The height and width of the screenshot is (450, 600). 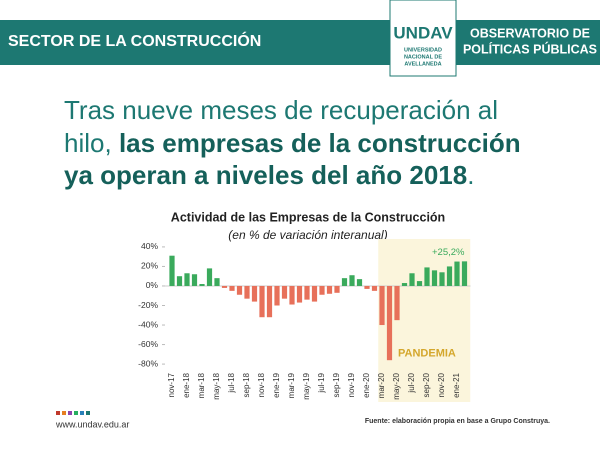 What do you see at coordinates (422, 64) in the screenshot?
I see `university: AVELLANEDA` at bounding box center [422, 64].